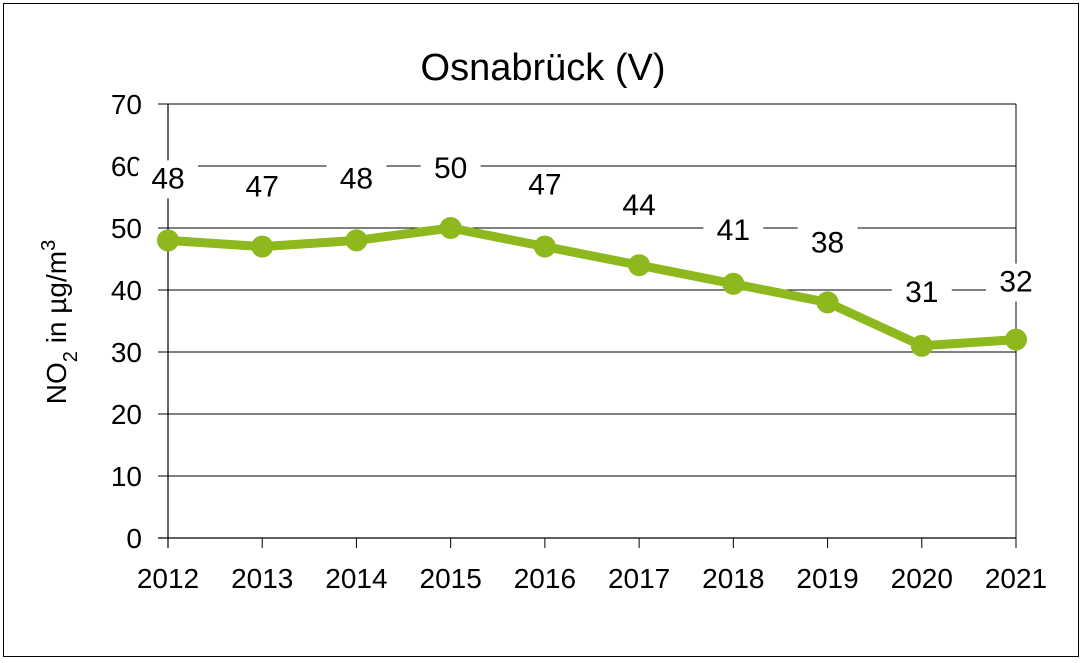  I want to click on y-axis-label: NO2 in µg/m3, so click(60, 322).